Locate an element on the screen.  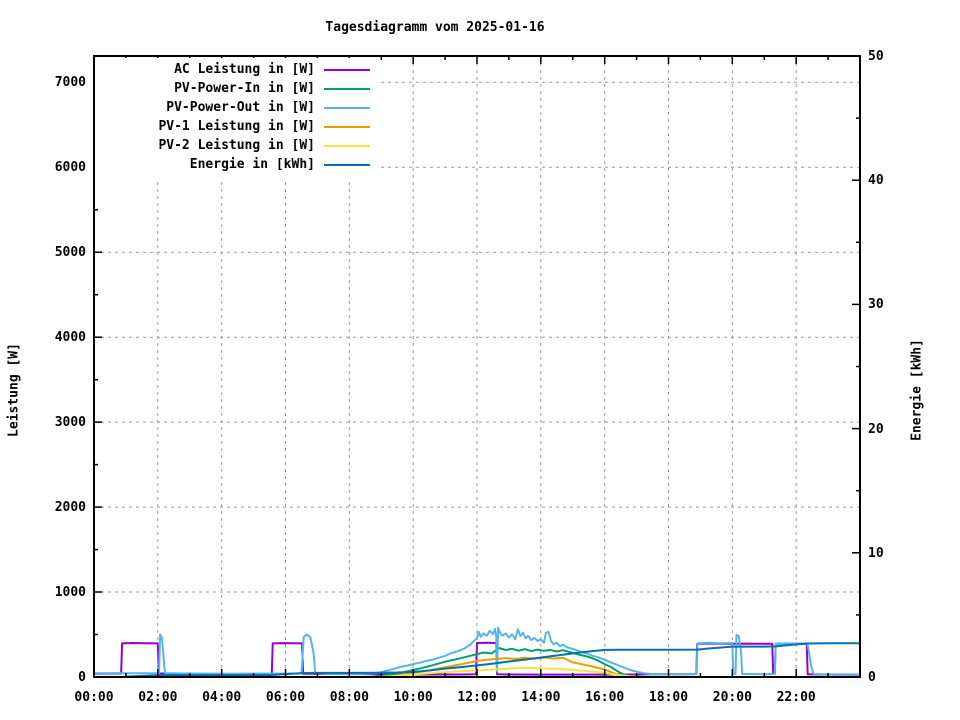
legend-item: AC Leistung in [W] is located at coordinates (233, 69).